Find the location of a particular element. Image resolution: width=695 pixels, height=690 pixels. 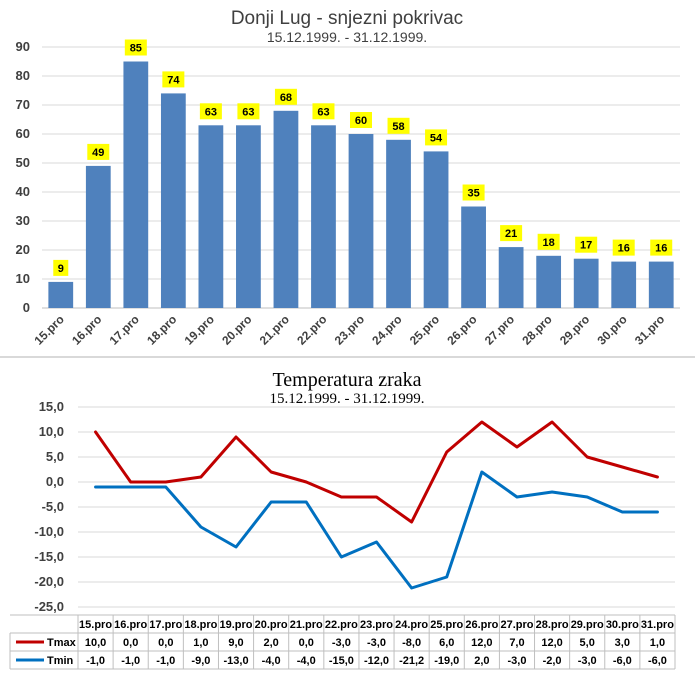

table-header-cell: 16.pro is located at coordinates (130, 625).